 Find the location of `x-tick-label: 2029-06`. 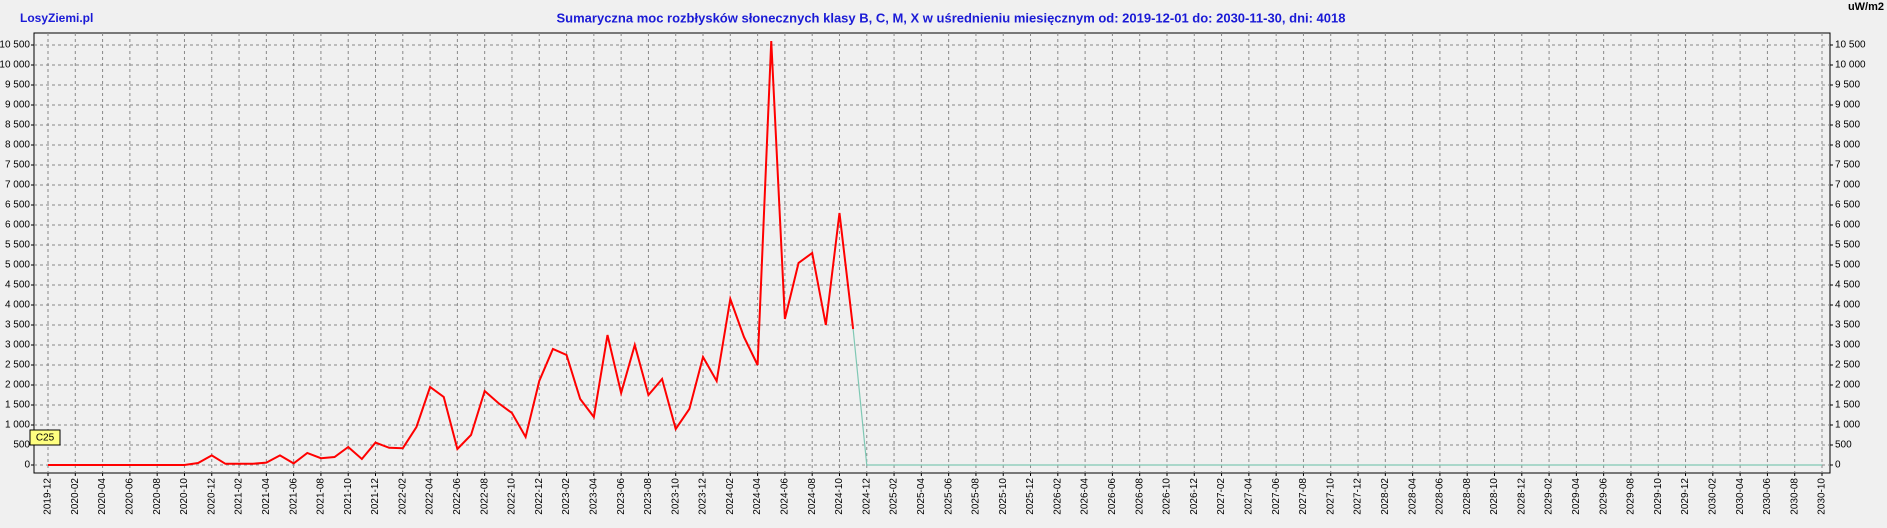

x-tick-label: 2029-06 is located at coordinates (1603, 496).